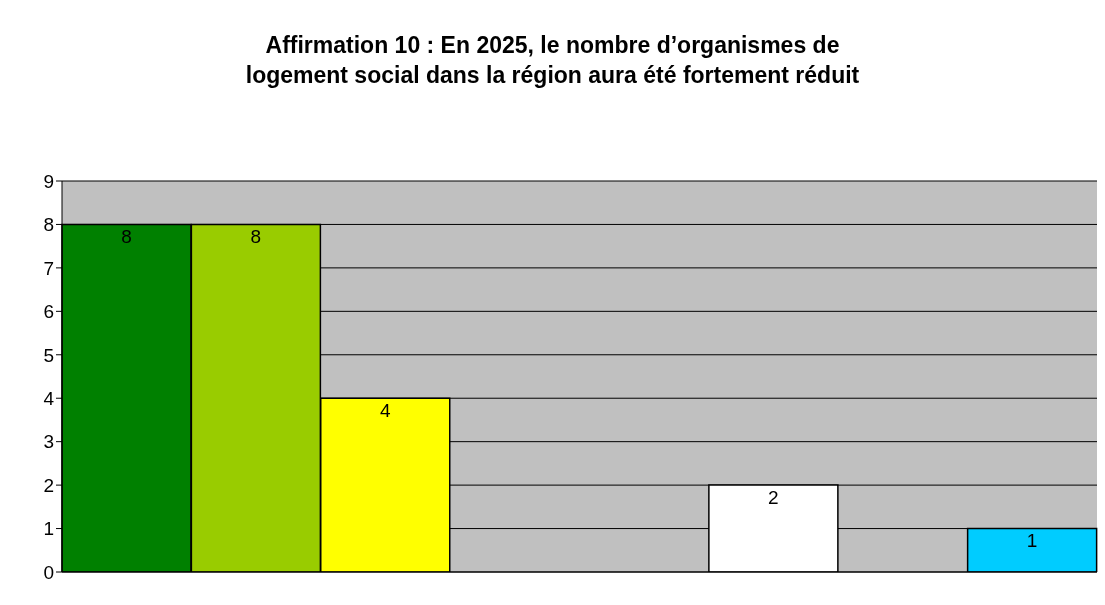  I want to click on y-tick-label: 4, so click(49, 398).